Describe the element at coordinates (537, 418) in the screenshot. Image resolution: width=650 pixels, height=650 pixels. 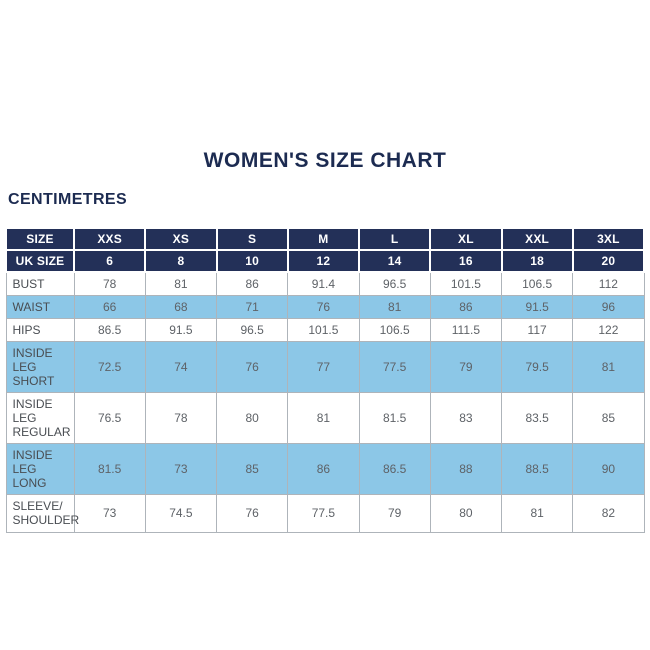
I see `value-cell: 83.5` at that location.